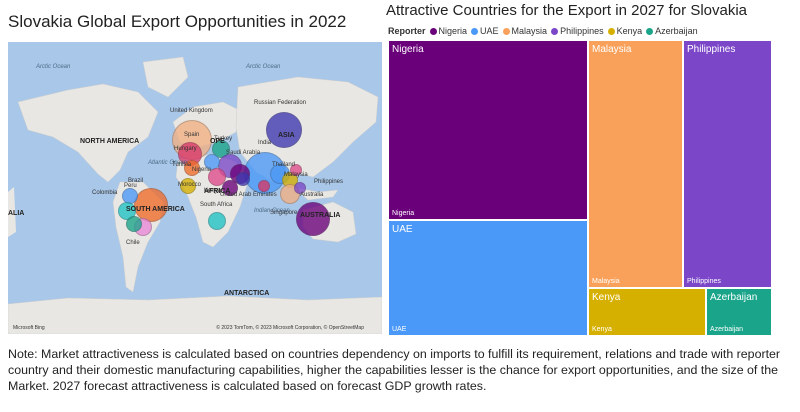 The image size is (800, 412). Describe the element at coordinates (582, 31) in the screenshot. I see `legend-label: Philippines` at that location.